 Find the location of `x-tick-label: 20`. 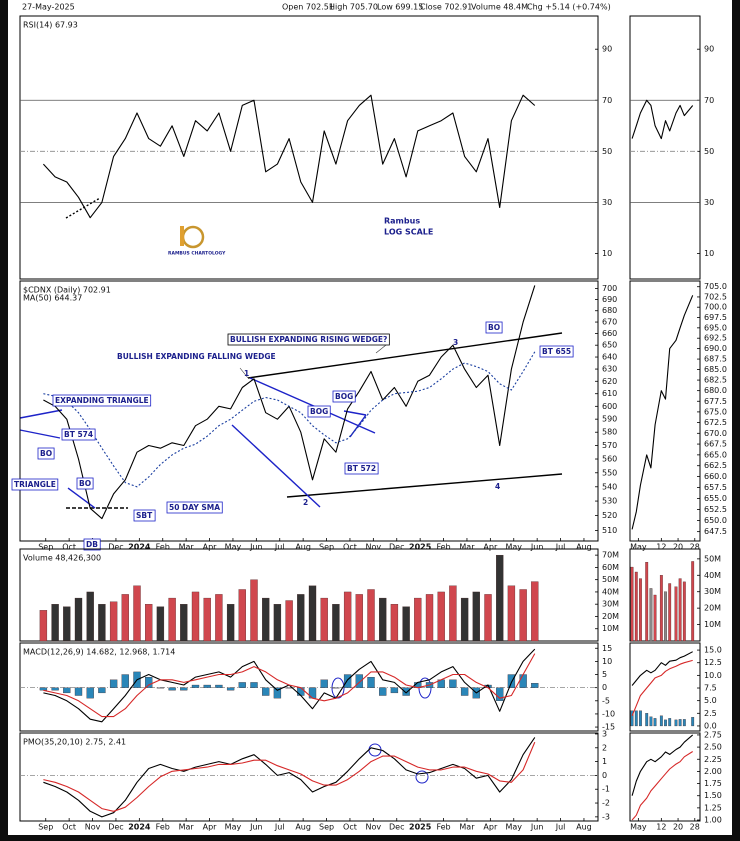

x-tick-label: 20 is located at coordinates (678, 547).